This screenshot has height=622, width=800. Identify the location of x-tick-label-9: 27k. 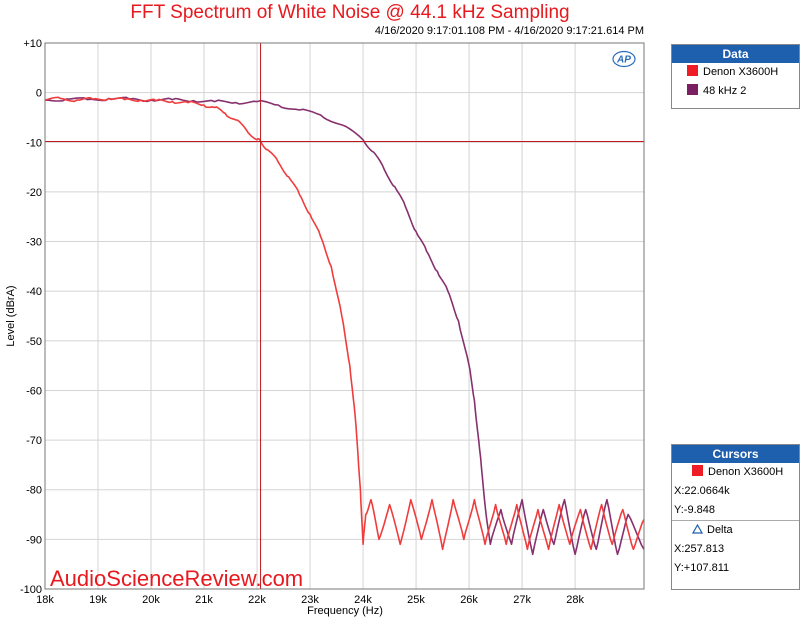
(522, 600).